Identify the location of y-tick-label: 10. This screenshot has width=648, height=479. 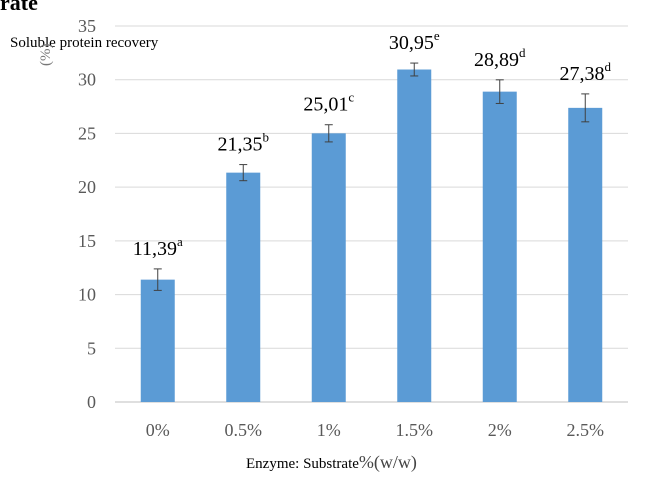
(87, 295).